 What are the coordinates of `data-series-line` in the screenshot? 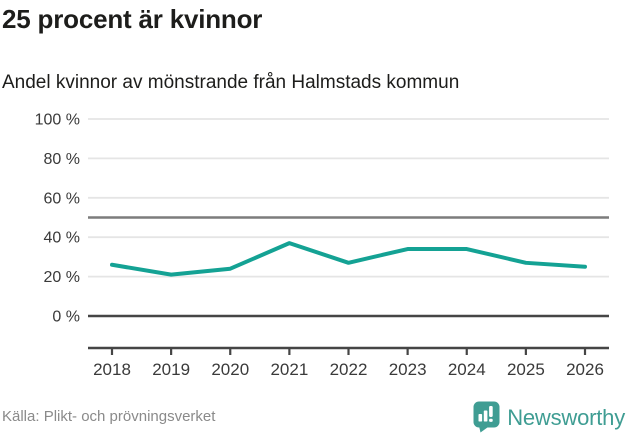 It's located at (348, 259).